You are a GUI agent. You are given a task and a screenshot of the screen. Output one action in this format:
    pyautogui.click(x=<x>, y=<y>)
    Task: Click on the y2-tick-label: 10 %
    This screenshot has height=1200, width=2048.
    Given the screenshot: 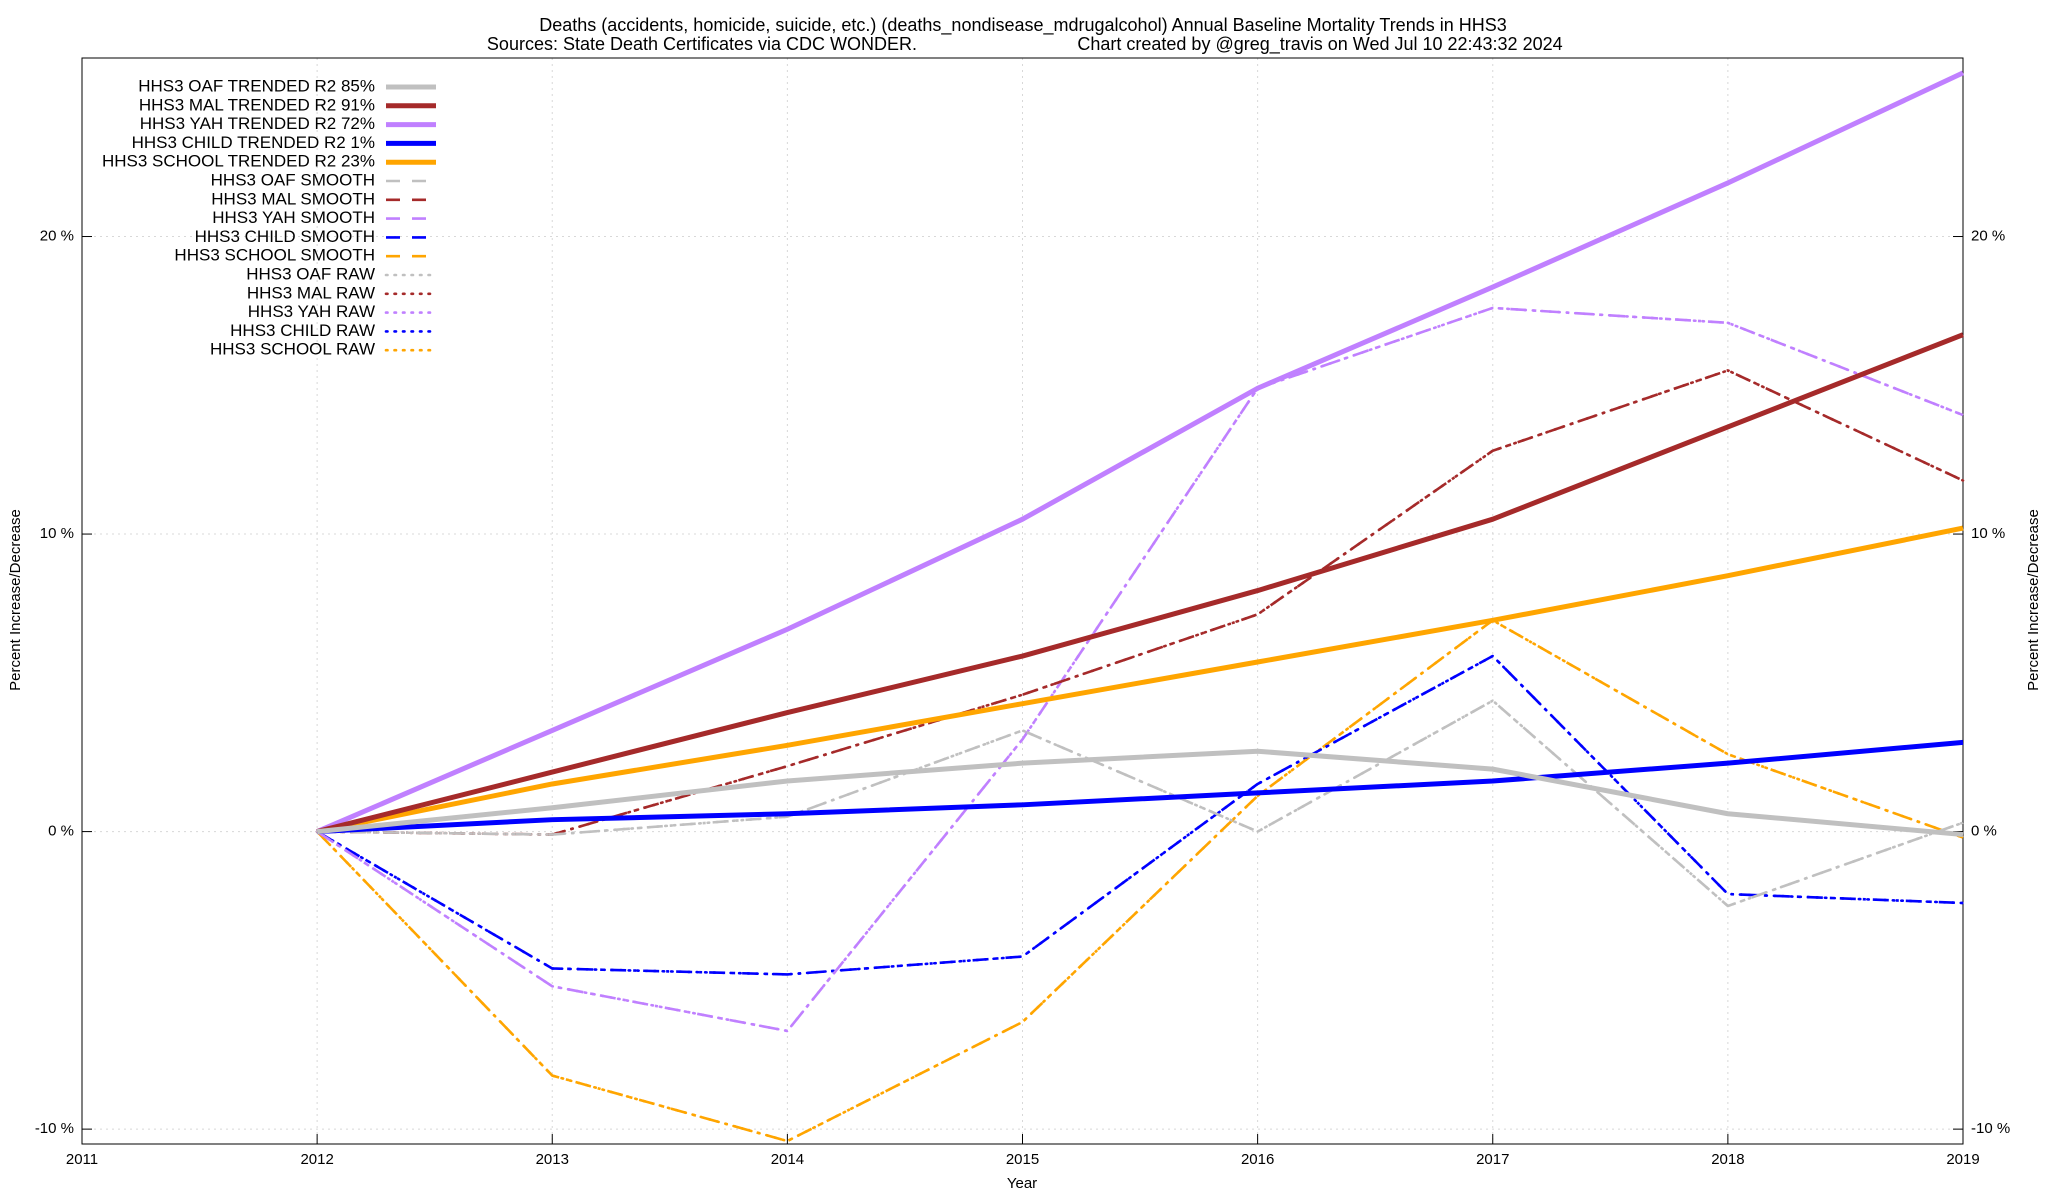 What is the action you would take?
    pyautogui.click(x=1988, y=533)
    